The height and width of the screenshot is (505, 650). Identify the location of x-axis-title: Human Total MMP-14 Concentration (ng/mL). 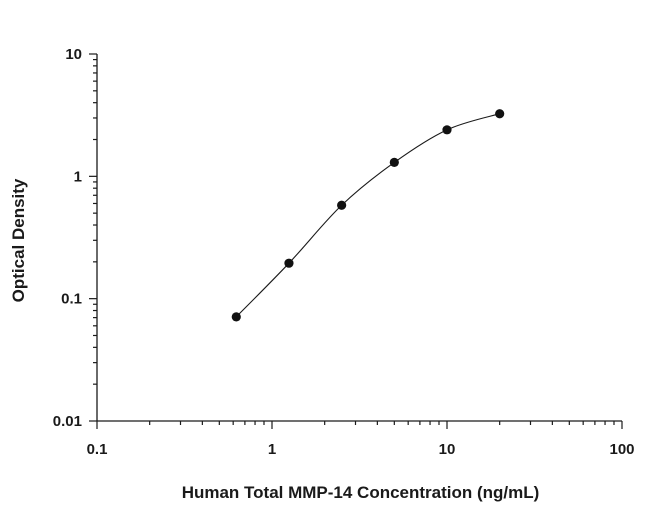
(361, 492).